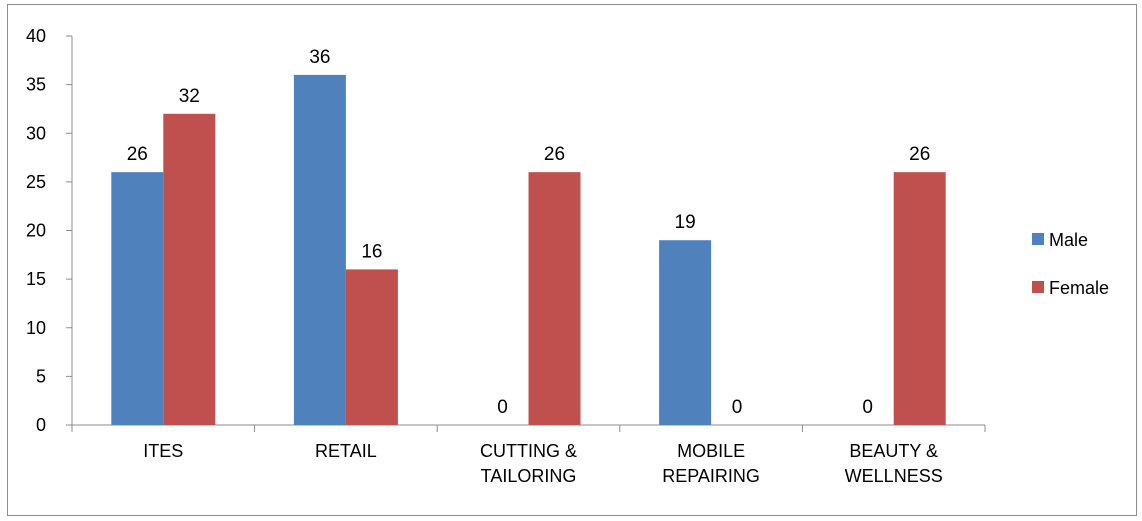 The image size is (1142, 521). Describe the element at coordinates (894, 463) in the screenshot. I see `x-category-label: BEAUTY & WELLNESS` at that location.